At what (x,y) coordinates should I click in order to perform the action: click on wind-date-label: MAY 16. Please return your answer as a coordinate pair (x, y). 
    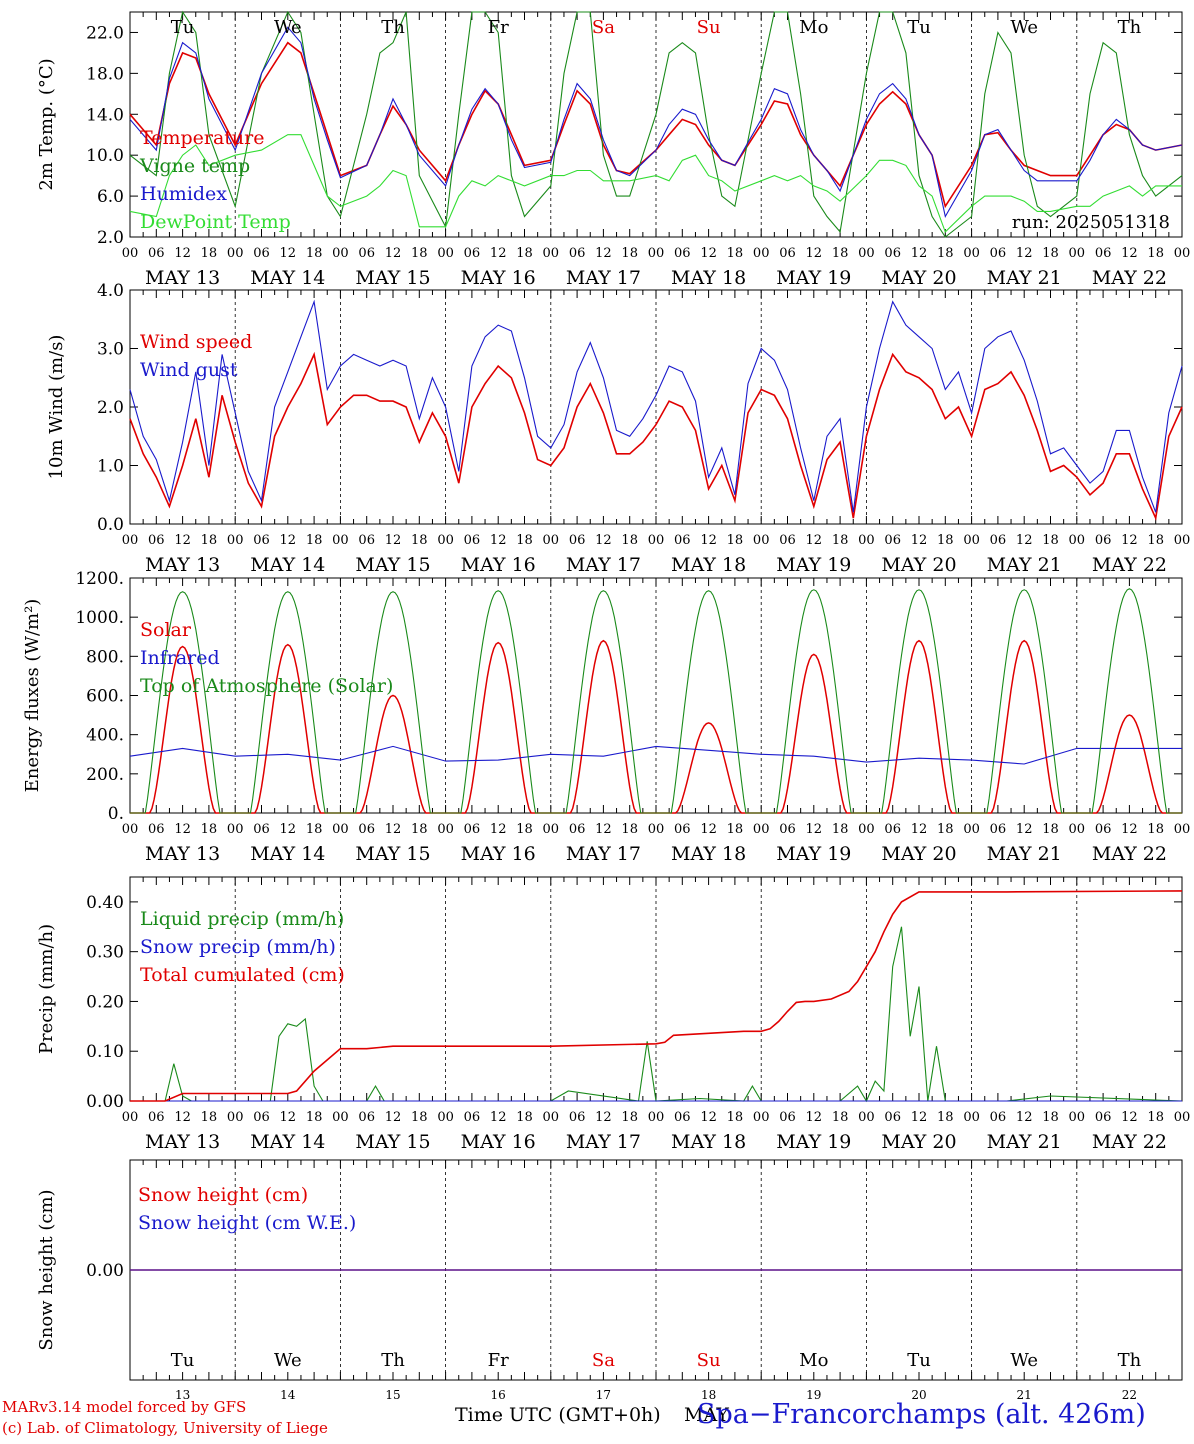
    Looking at the image, I should click on (498, 565).